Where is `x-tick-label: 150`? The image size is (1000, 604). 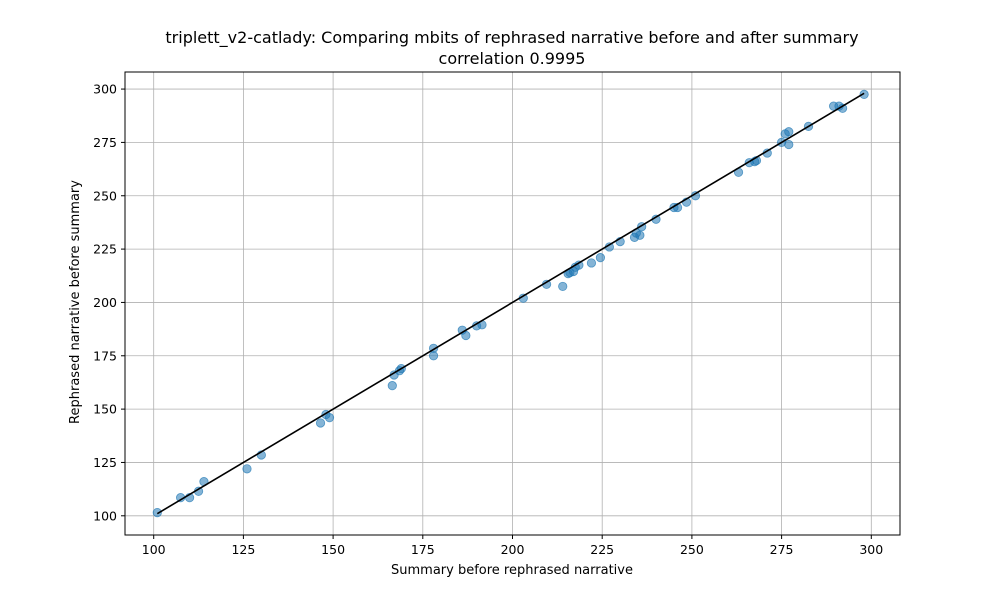
x-tick-label: 150 is located at coordinates (333, 549).